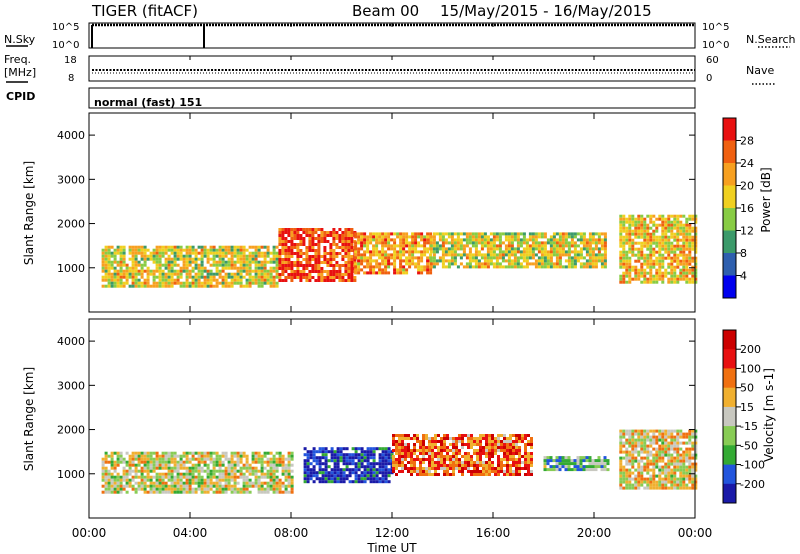 The width and height of the screenshot is (800, 554). I want to click on colorbar-tick-label: 16, so click(747, 208).